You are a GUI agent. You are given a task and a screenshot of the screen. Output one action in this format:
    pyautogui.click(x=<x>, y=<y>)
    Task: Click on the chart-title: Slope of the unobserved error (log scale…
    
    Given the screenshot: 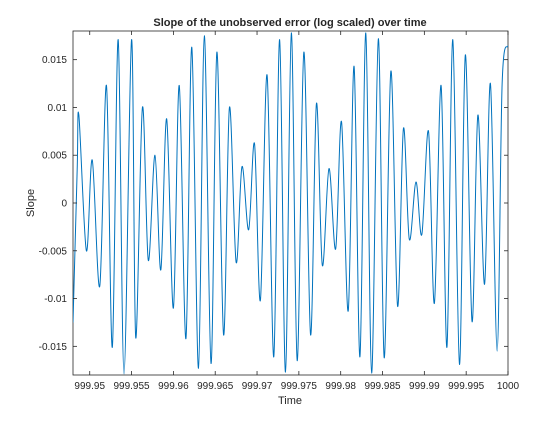 What is the action you would take?
    pyautogui.click(x=289, y=23)
    